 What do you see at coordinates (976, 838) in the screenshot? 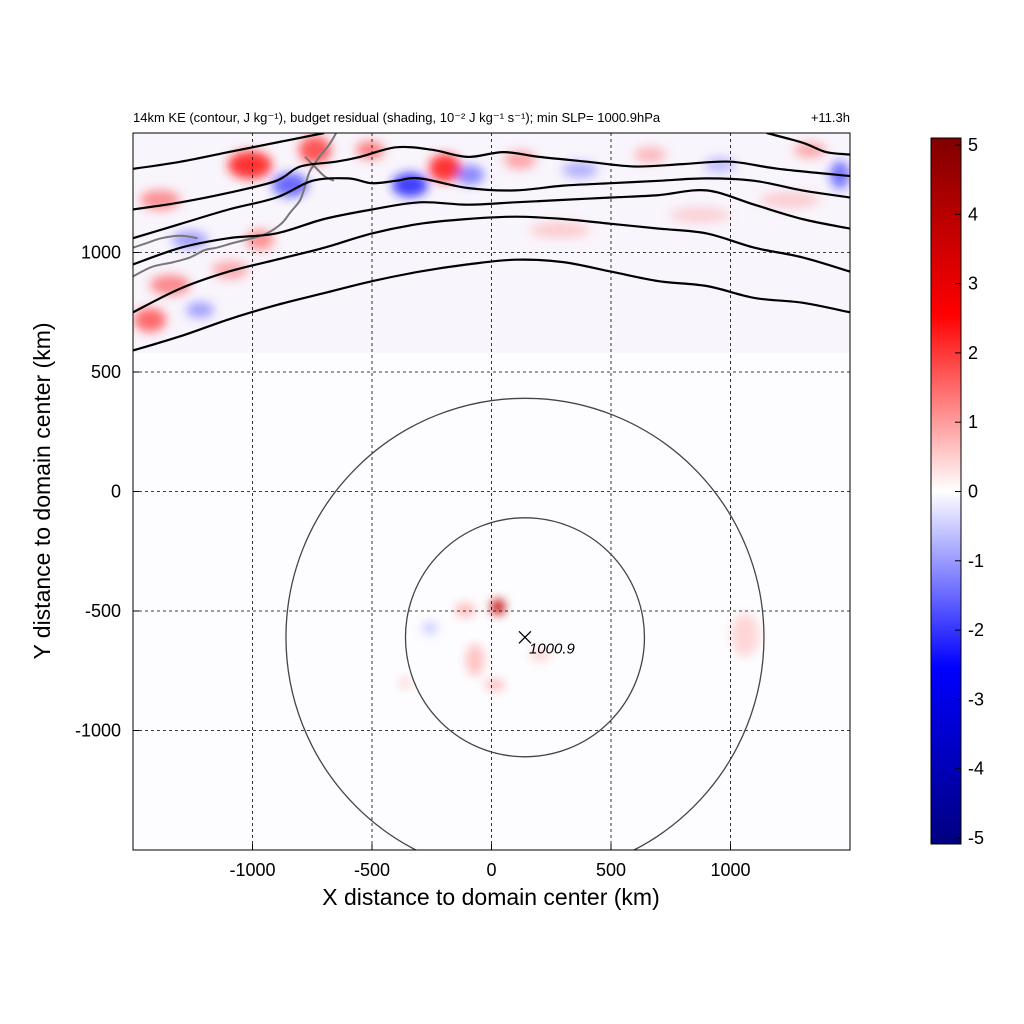
I see `colorbar-tick-label: -5` at bounding box center [976, 838].